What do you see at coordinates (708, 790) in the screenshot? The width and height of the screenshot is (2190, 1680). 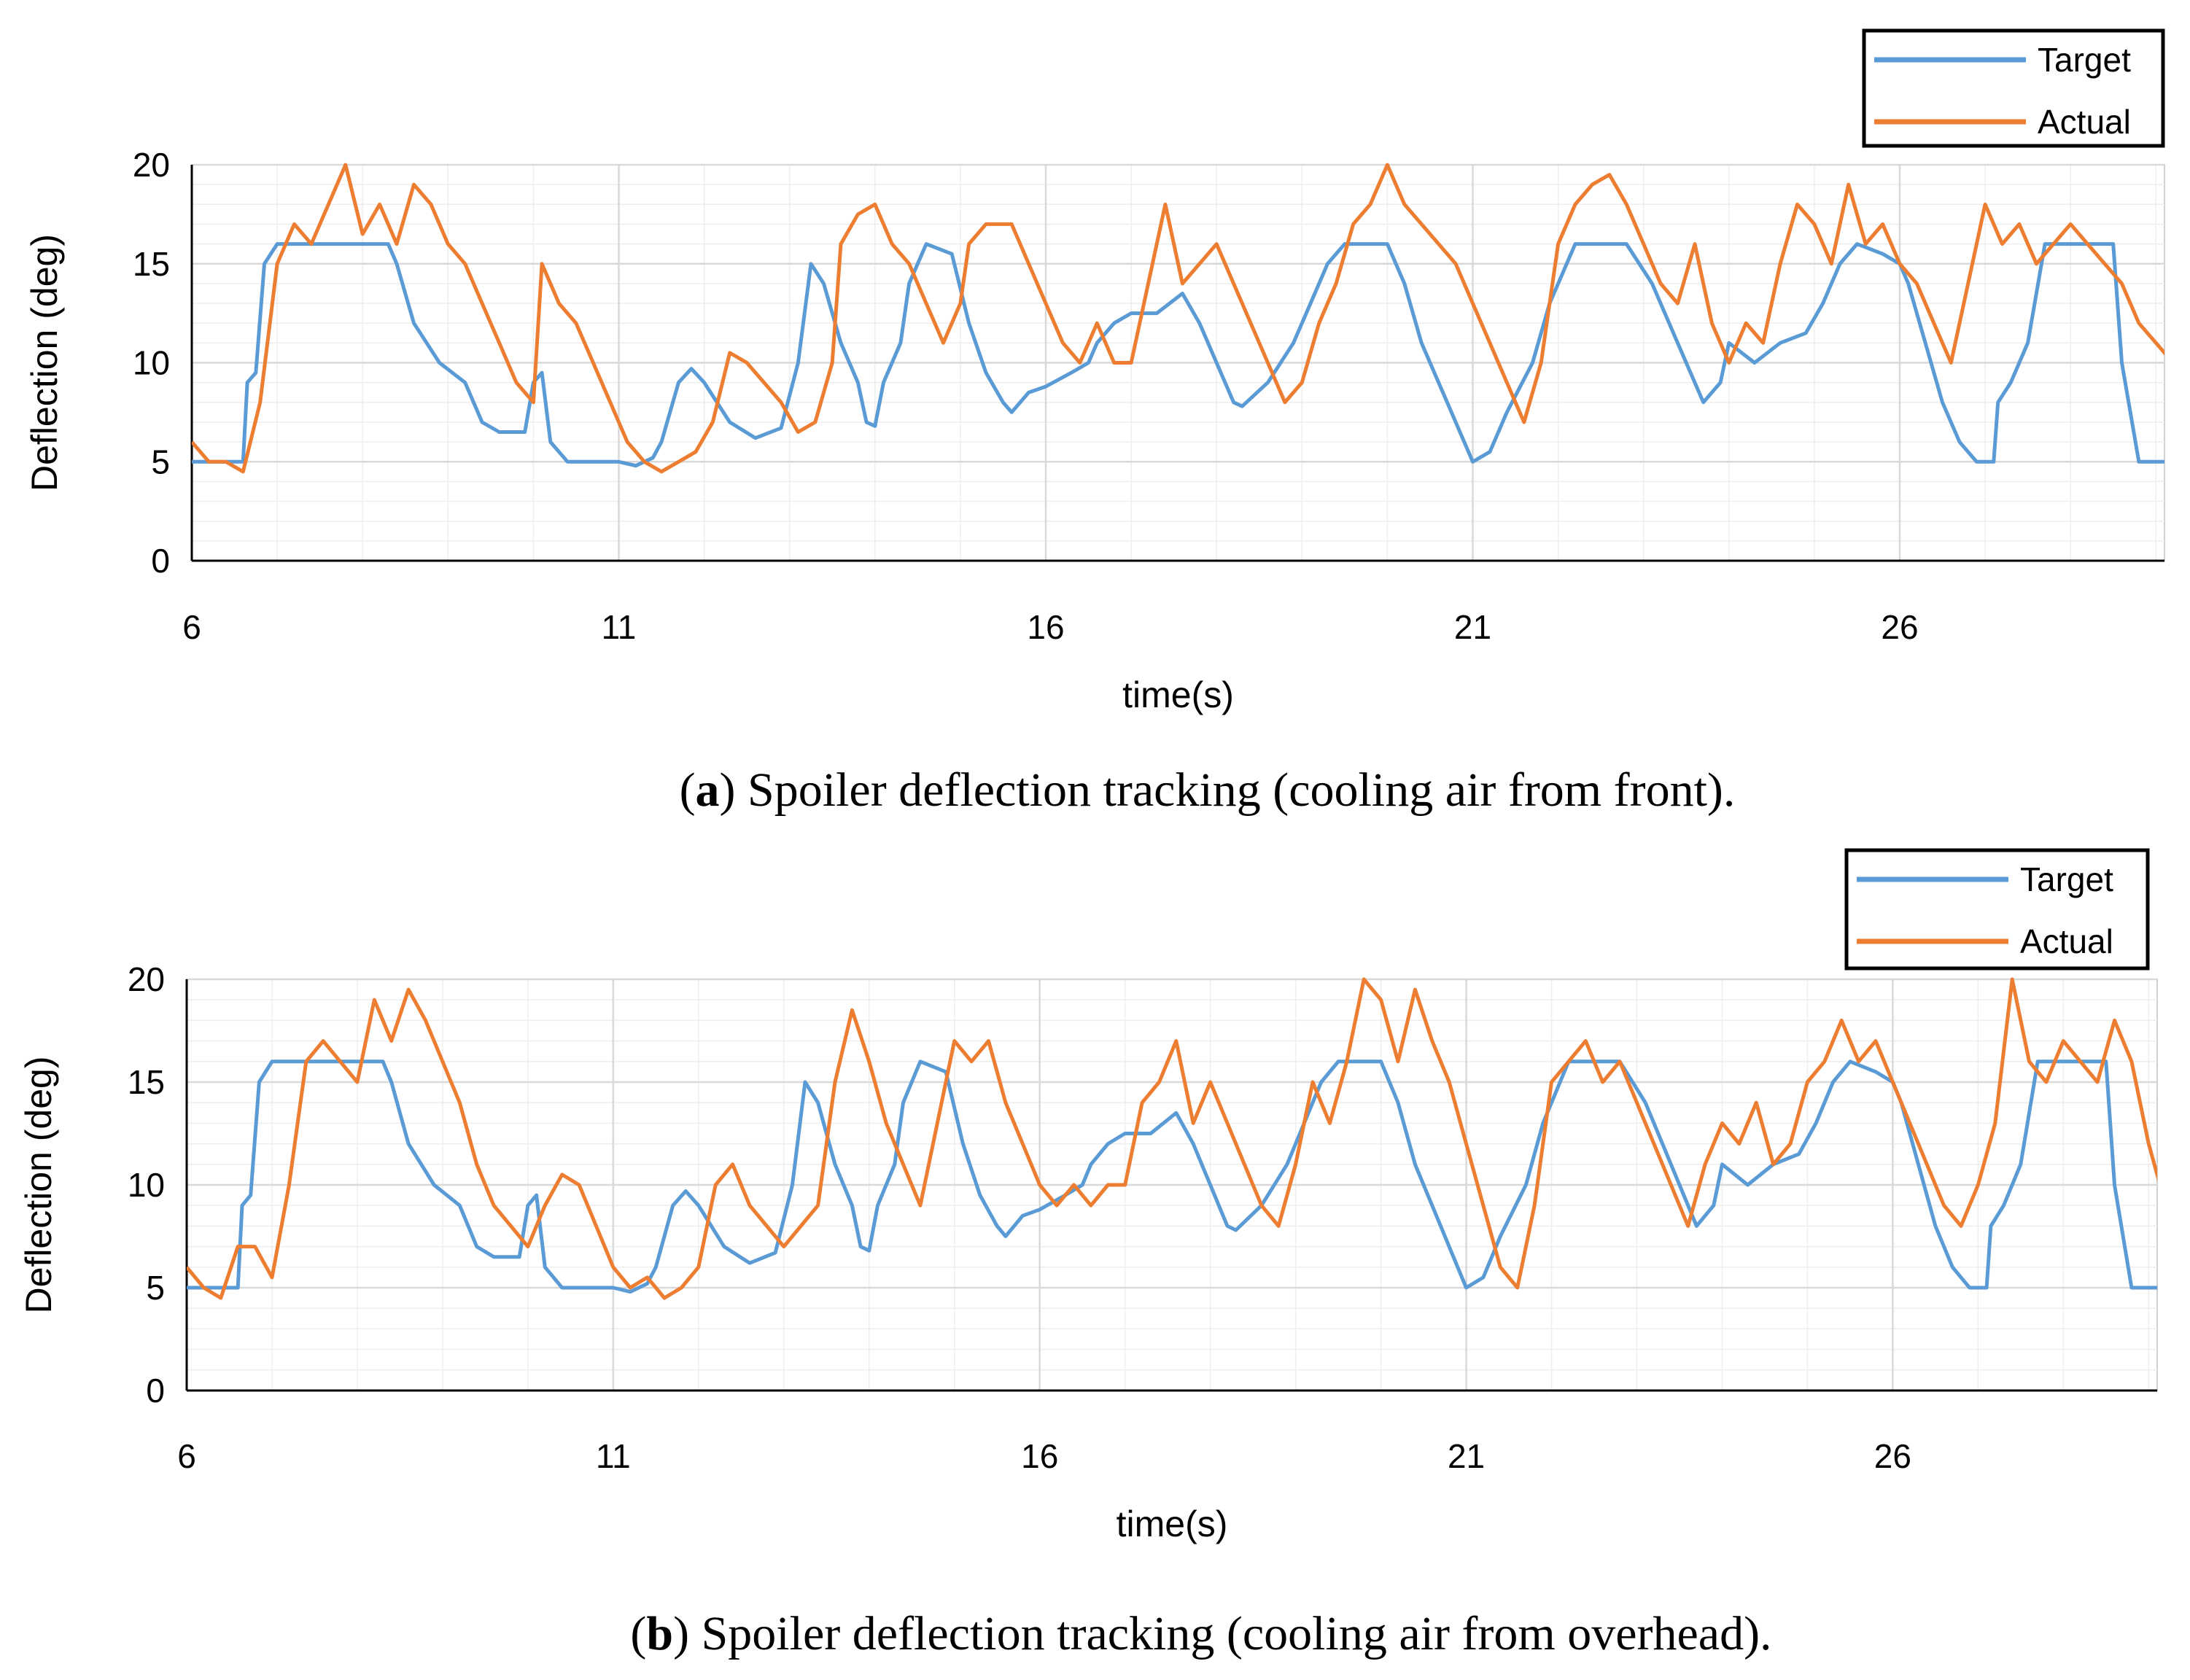 I see `caption-letter: a` at bounding box center [708, 790].